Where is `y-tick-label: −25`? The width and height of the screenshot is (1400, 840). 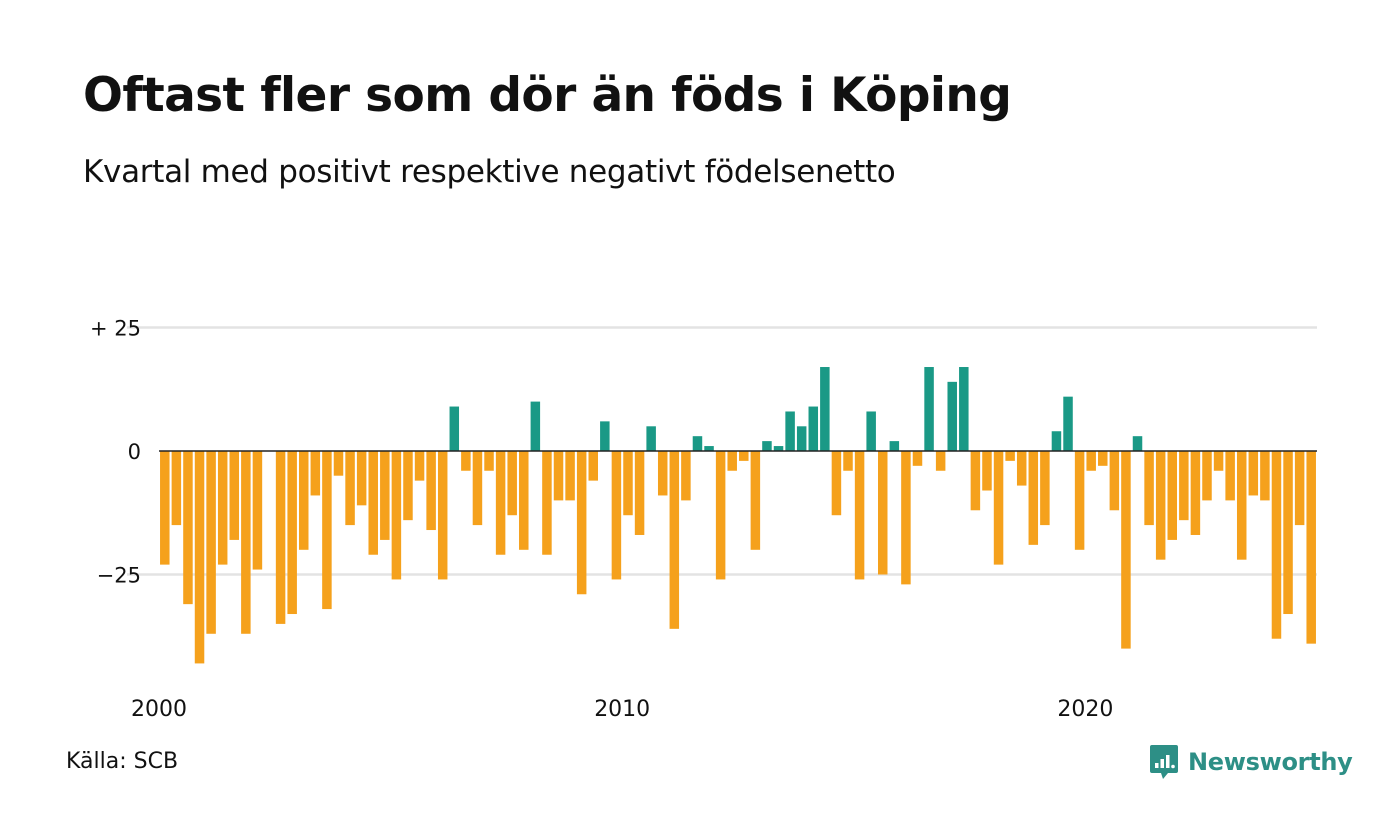
y-tick-label: −25 is located at coordinates (119, 576).